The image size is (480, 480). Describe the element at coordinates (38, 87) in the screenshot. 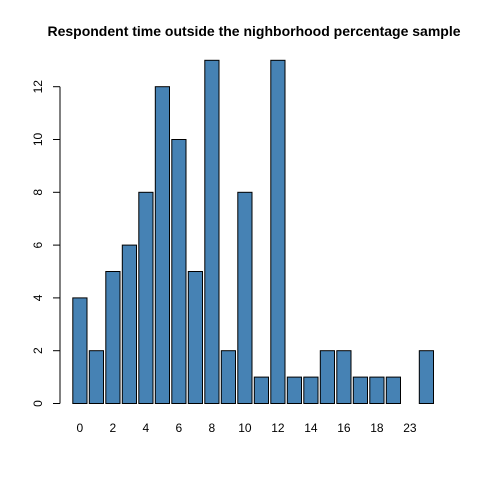

I see `y-tick-label-12: 12` at that location.